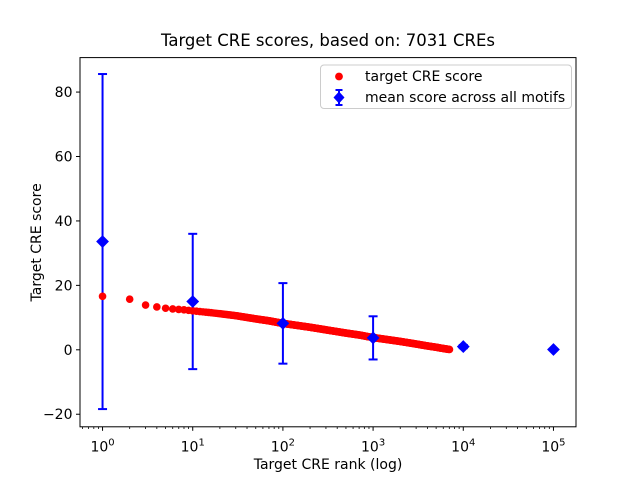 Image resolution: width=640 pixels, height=480 pixels. Describe the element at coordinates (465, 98) in the screenshot. I see `legend-label-mean-score: mean score across all motifs` at that location.